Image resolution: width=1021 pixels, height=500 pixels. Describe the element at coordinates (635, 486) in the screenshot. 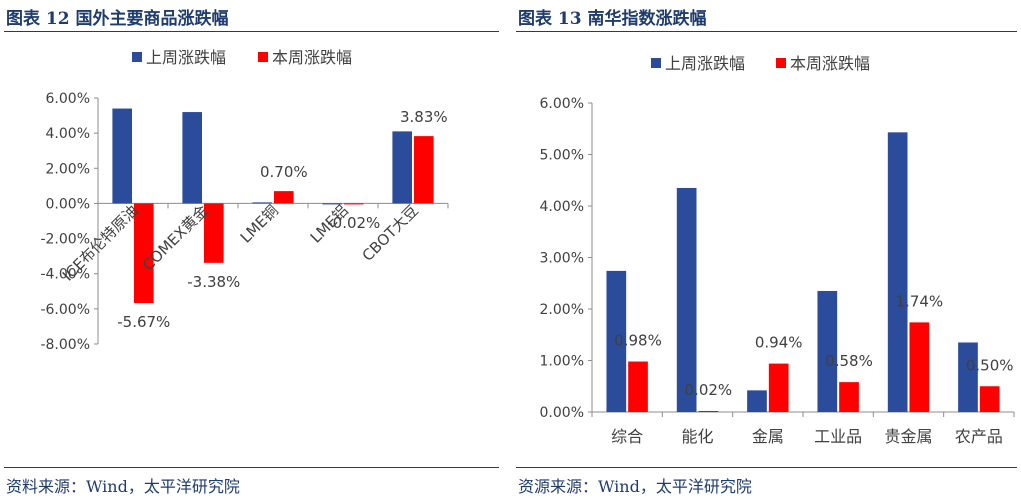

I see `source-note: 资源来源：Wind，太平洋研究院` at that location.